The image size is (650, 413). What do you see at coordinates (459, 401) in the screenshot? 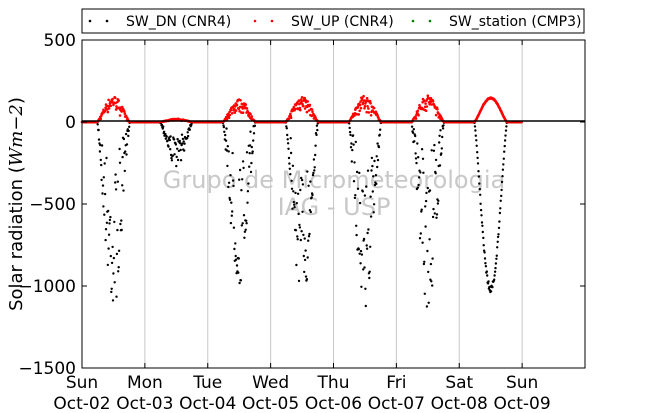
I see `x-tick-label-date: Oct-08` at bounding box center [459, 401].